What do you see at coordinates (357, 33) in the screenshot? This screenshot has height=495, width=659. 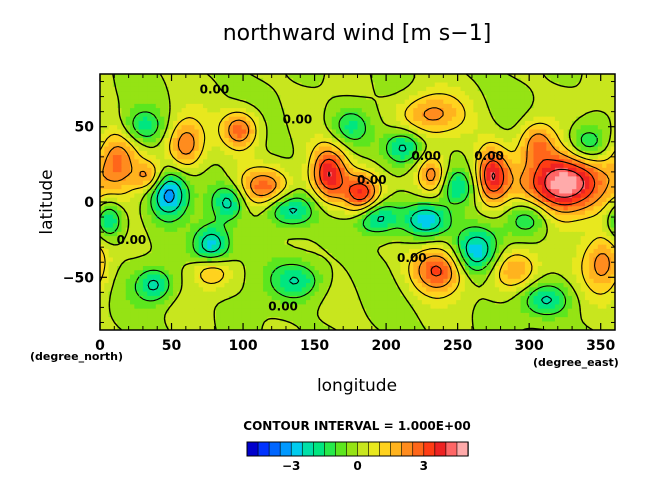 I see `chart-title: northward wind [m s−1]` at bounding box center [357, 33].